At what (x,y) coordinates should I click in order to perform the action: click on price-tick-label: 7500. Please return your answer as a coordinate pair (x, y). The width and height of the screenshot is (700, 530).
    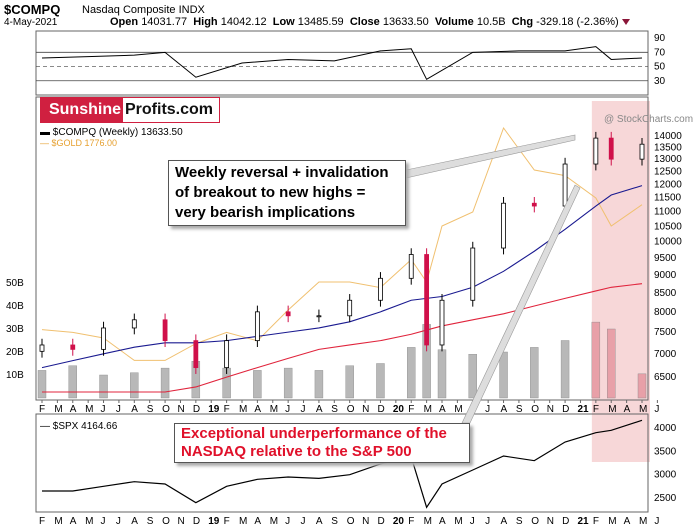
    Looking at the image, I should click on (665, 332).